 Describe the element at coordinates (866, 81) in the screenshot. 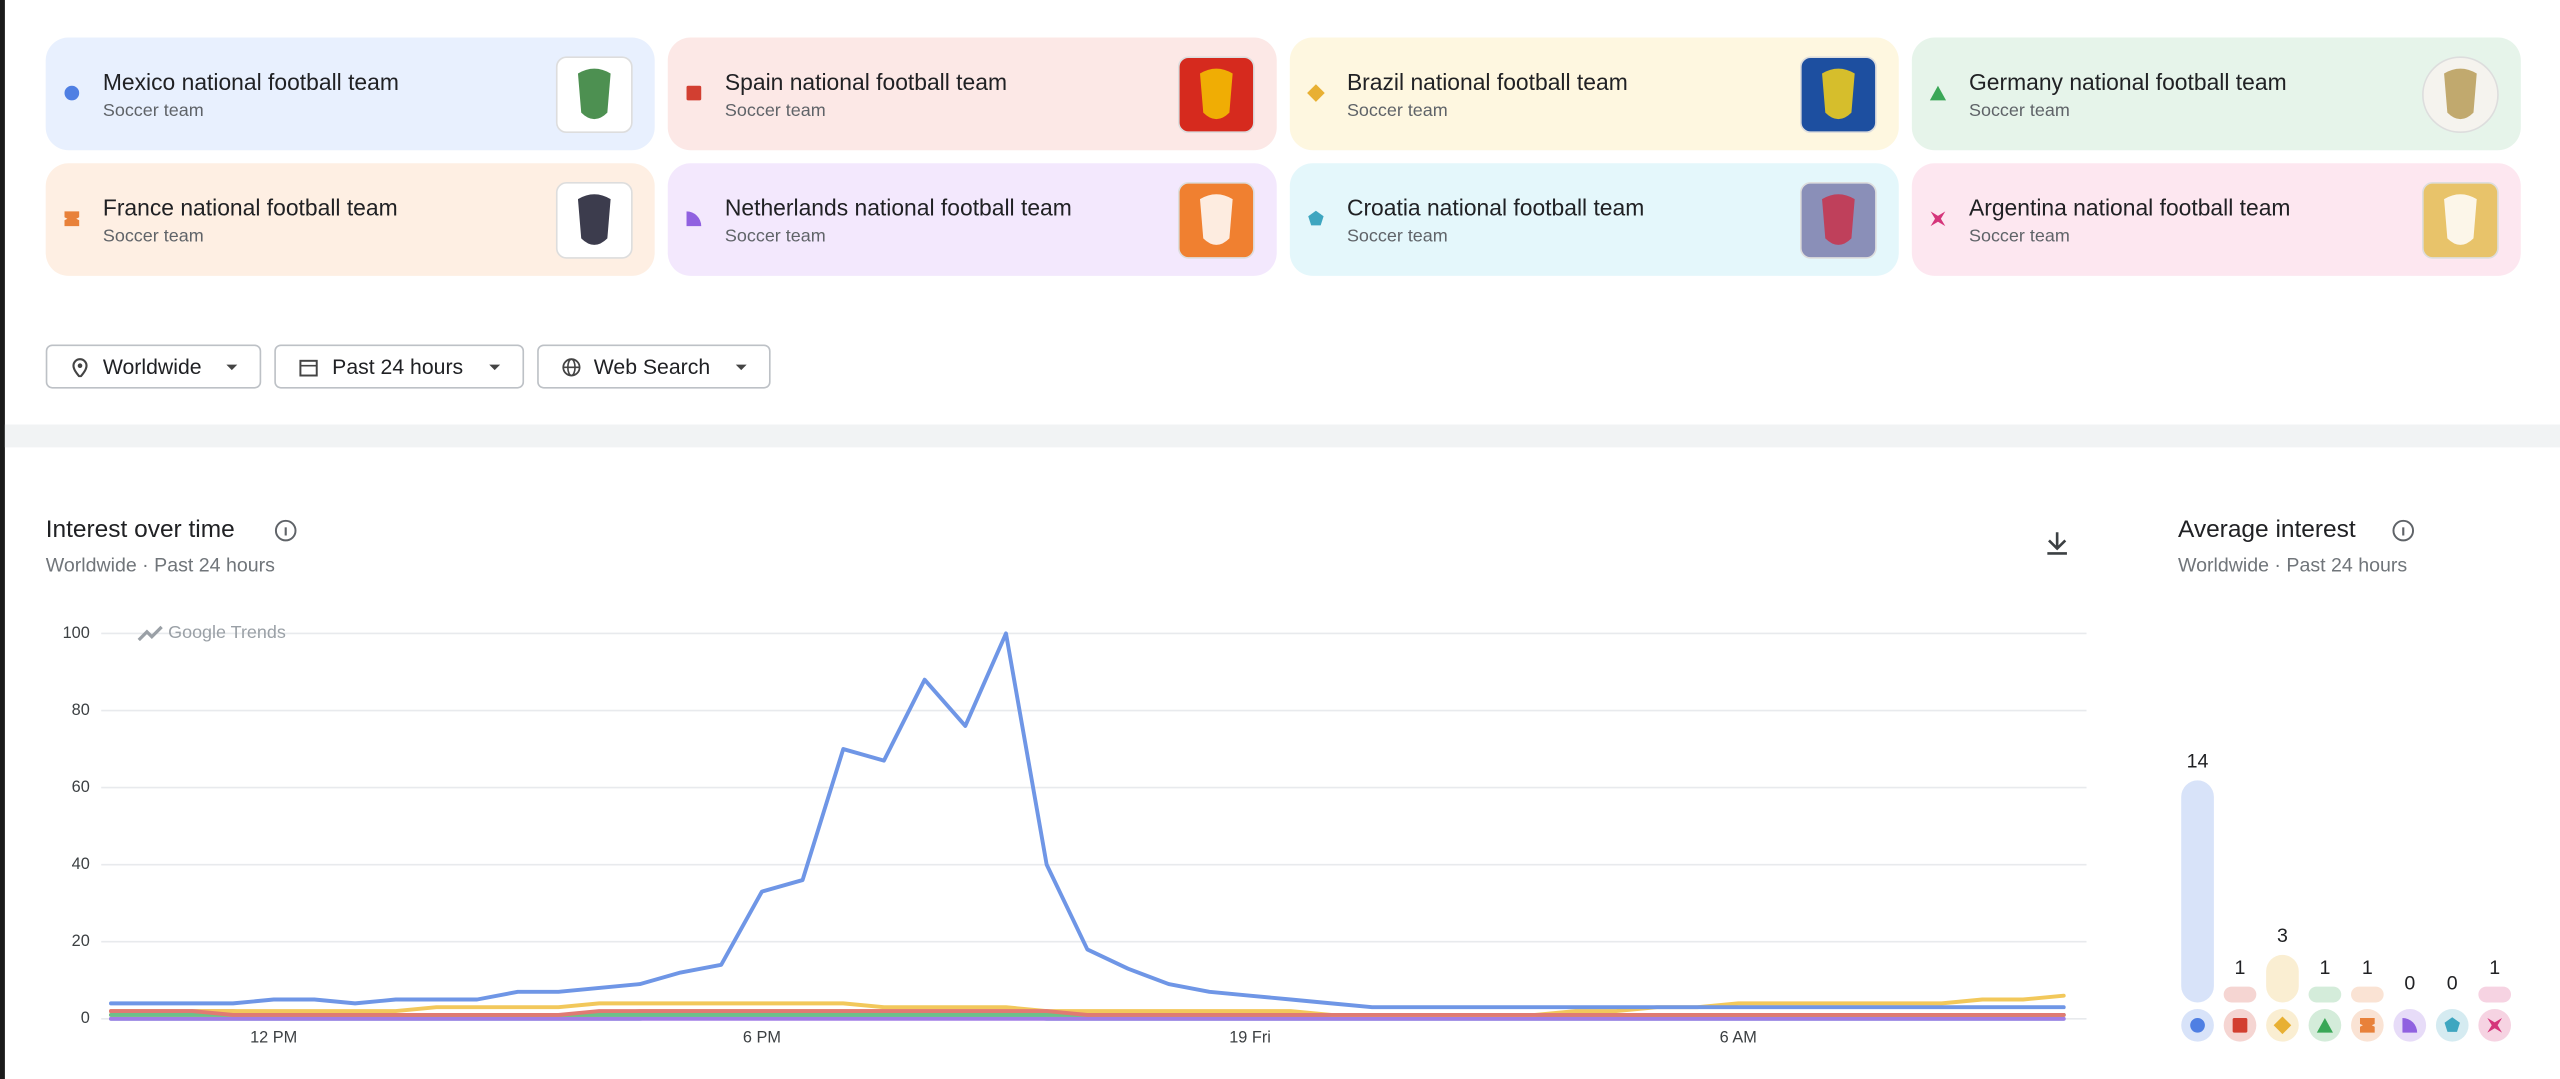

I see `entity-name: Spain national football team` at that location.